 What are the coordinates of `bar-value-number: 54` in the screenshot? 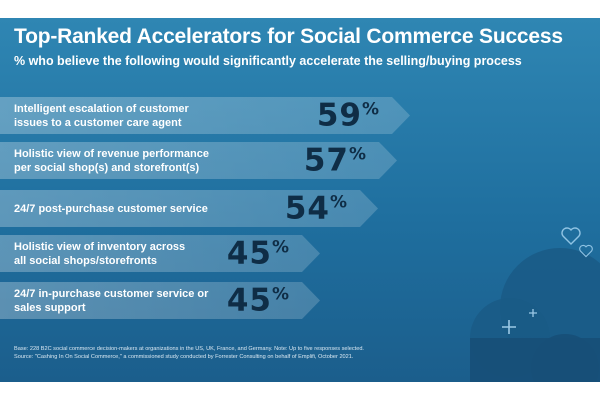 It's located at (307, 208).